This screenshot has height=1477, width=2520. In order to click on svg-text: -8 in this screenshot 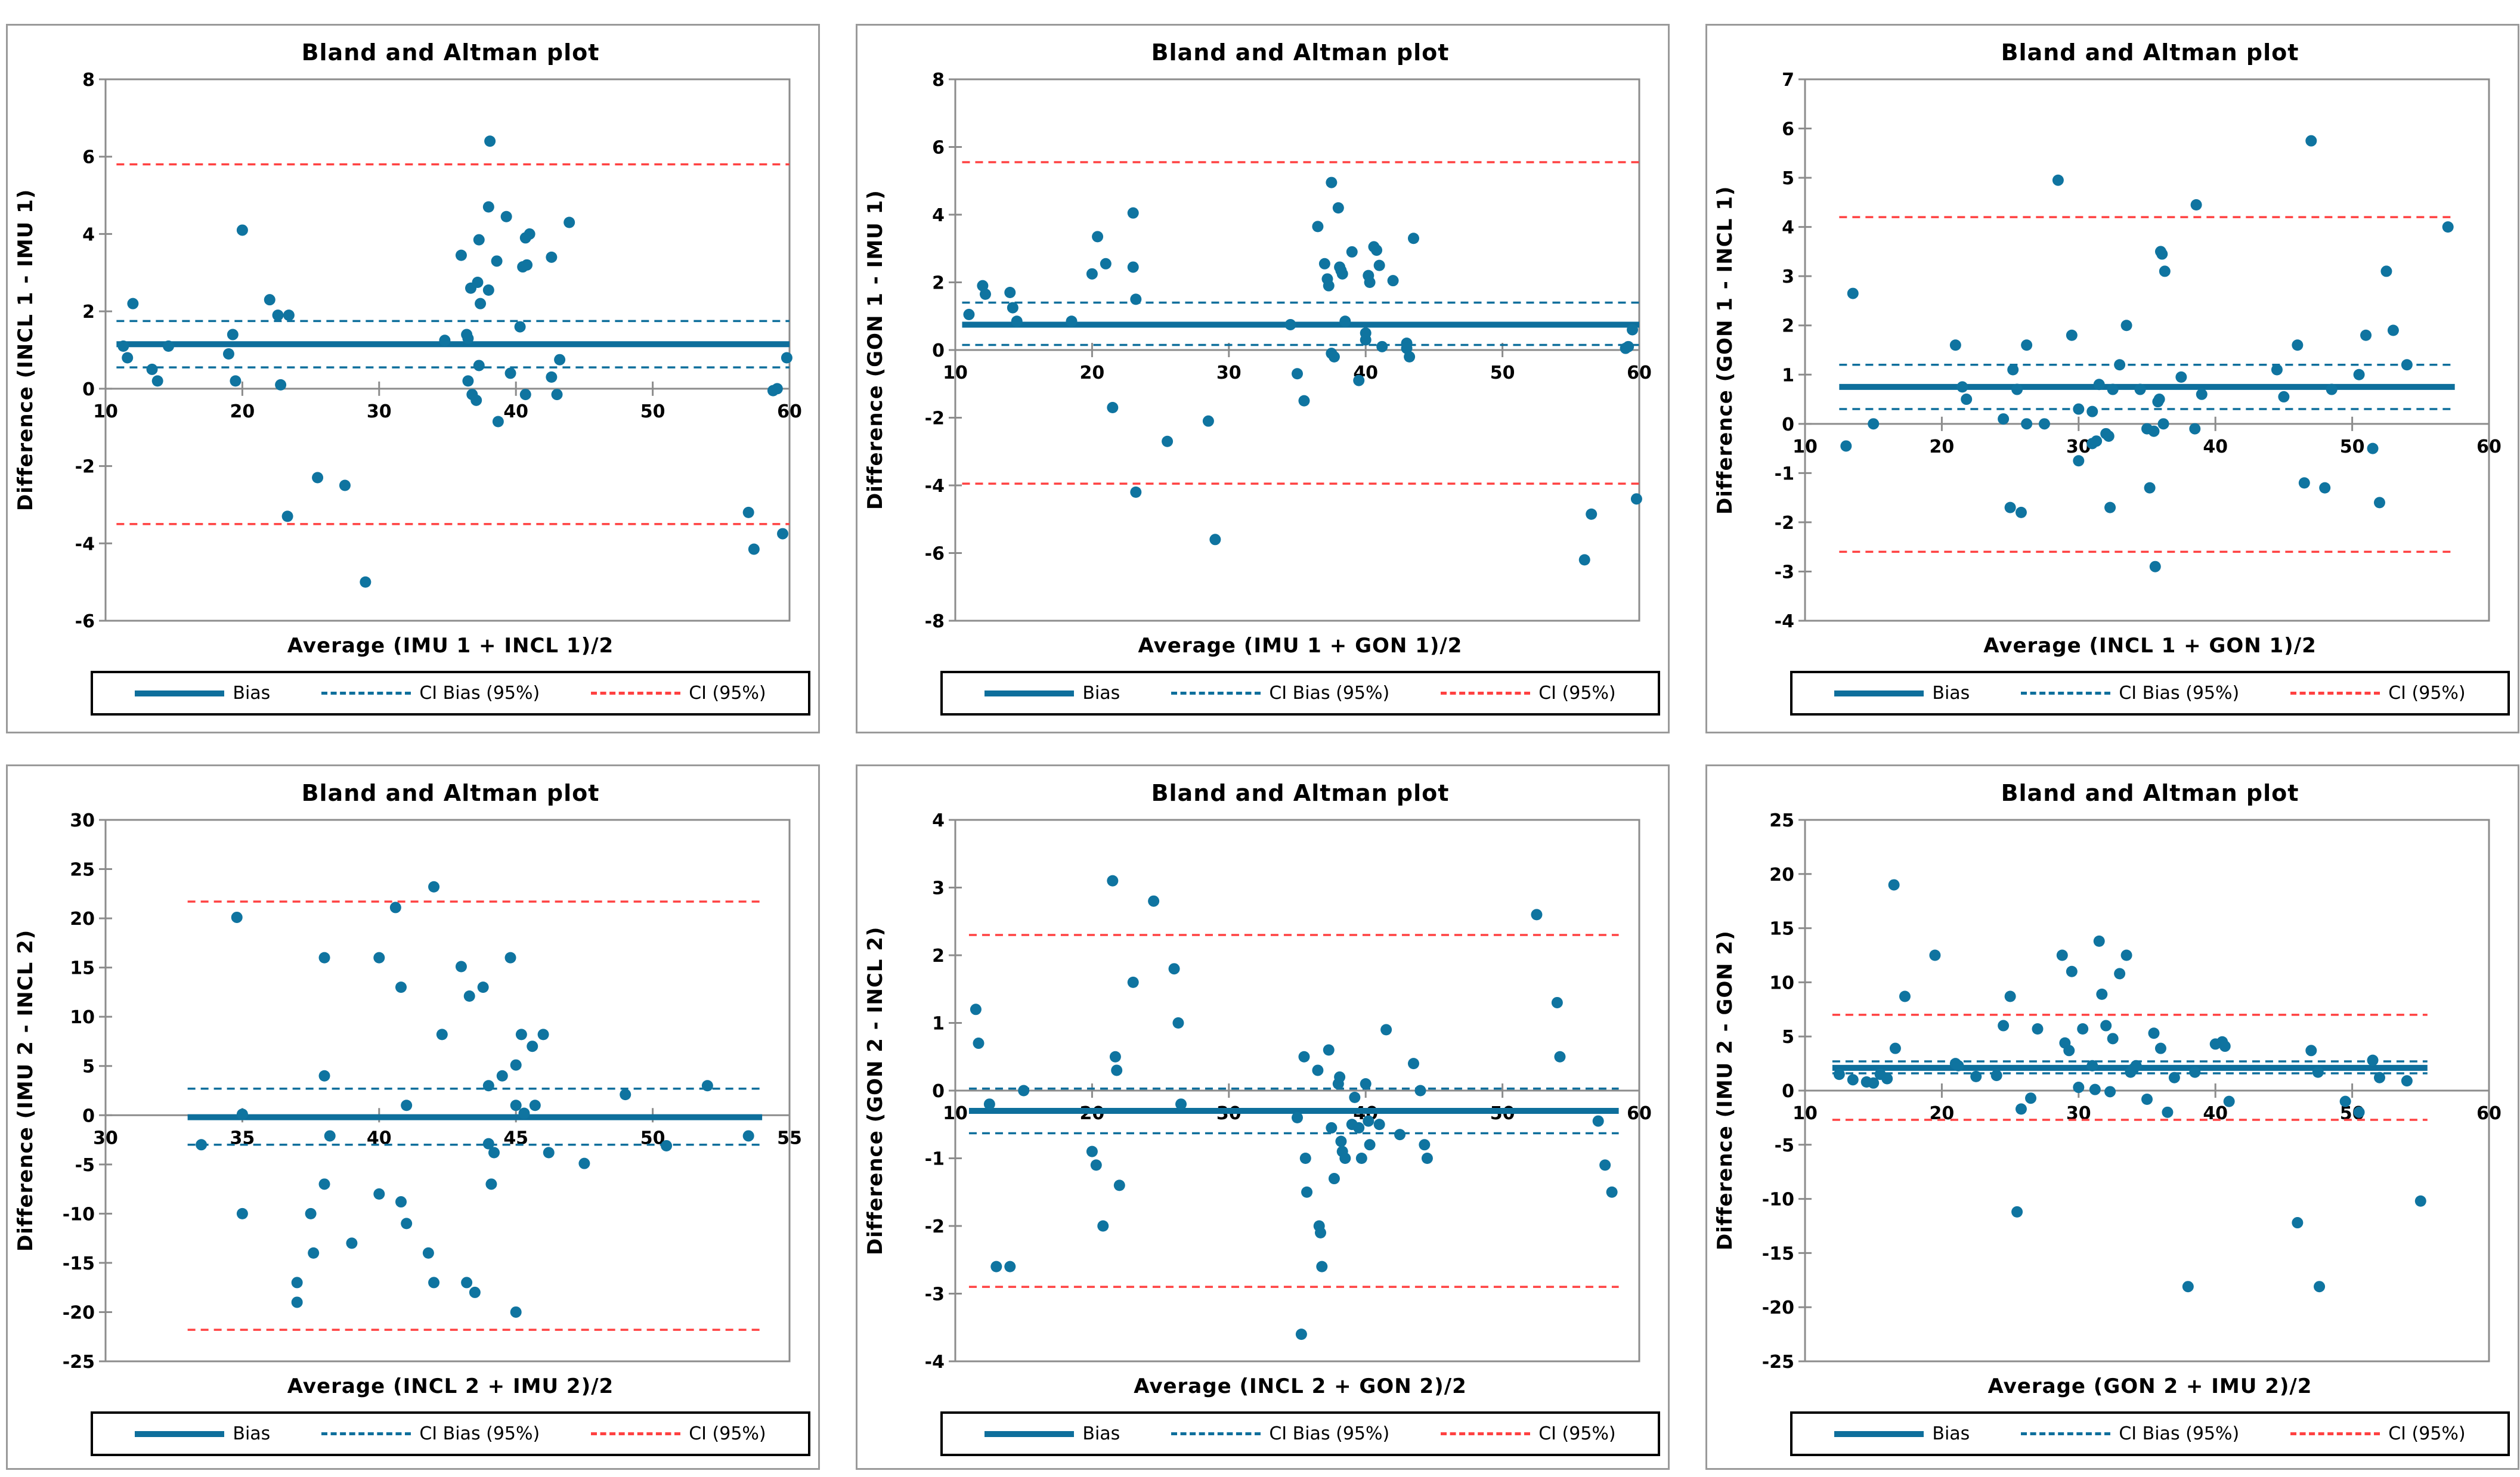, I will do `click(935, 620)`.